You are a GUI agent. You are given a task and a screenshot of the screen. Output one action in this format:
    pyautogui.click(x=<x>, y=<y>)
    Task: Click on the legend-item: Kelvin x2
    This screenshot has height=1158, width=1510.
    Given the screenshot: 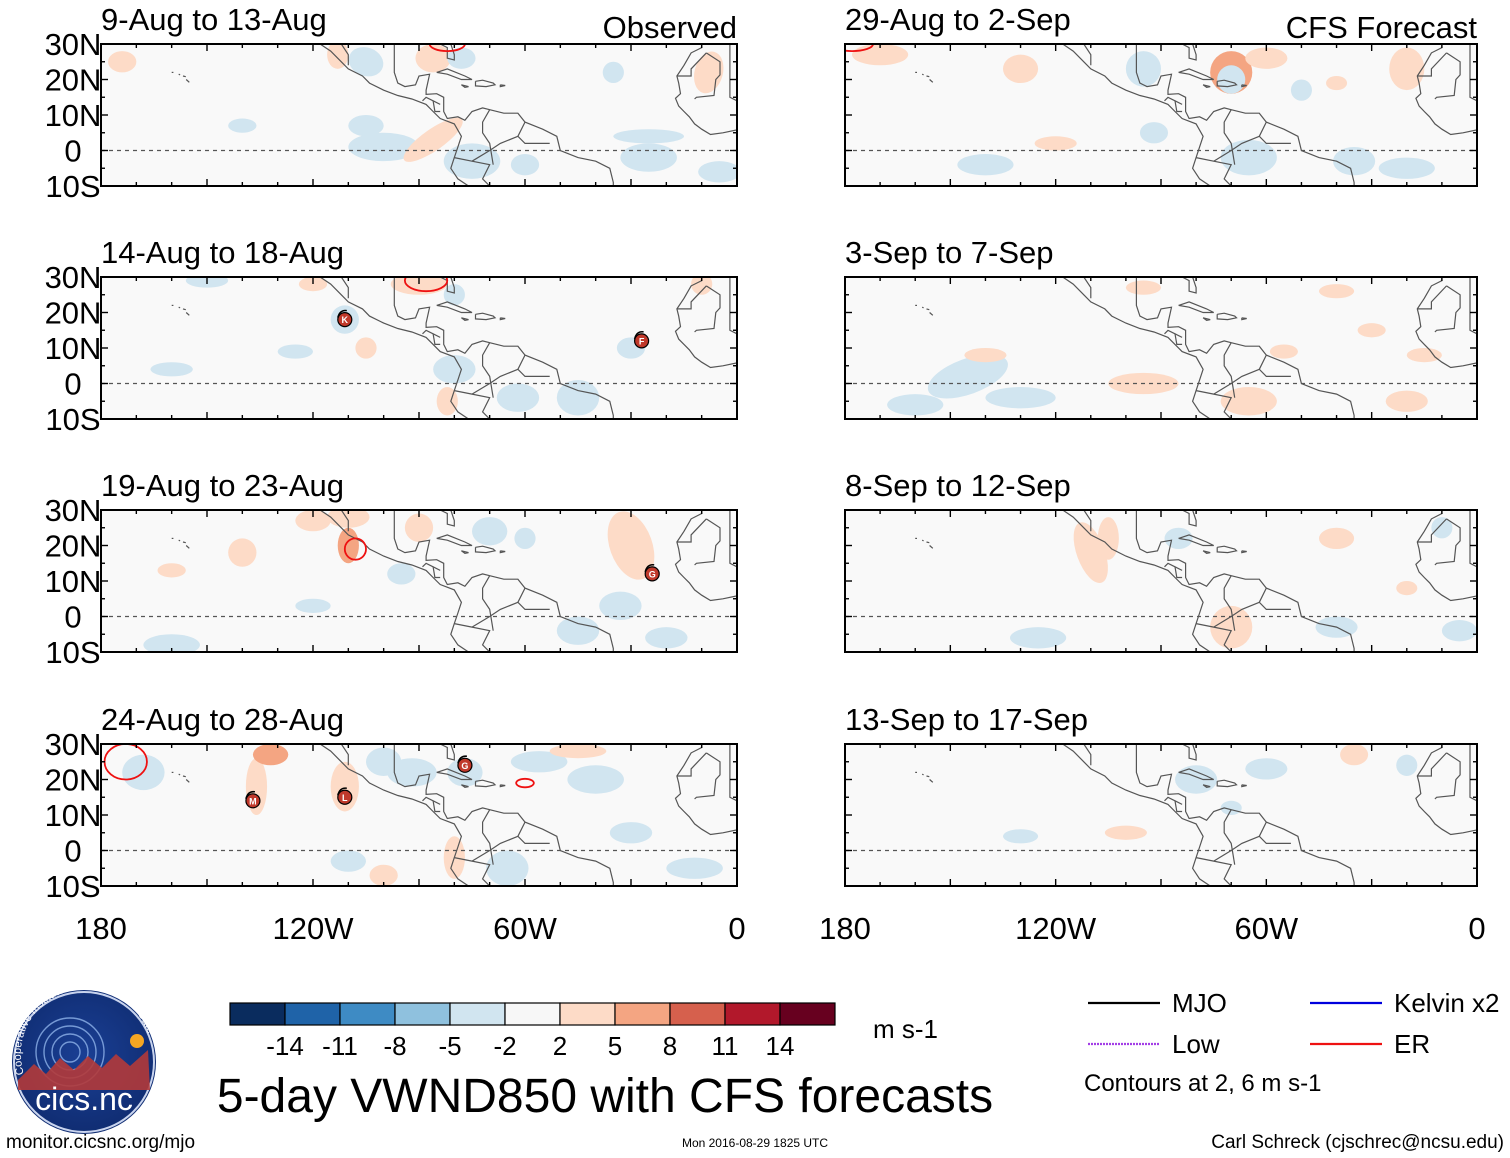 What is the action you would take?
    pyautogui.click(x=1405, y=1003)
    